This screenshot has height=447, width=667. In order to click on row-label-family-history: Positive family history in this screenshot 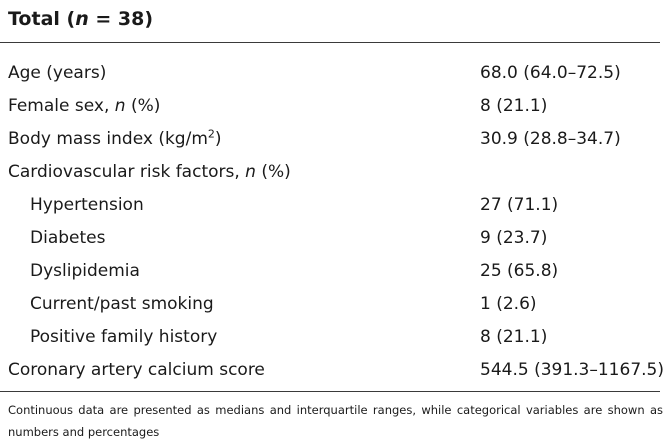, I will do `click(124, 337)`.